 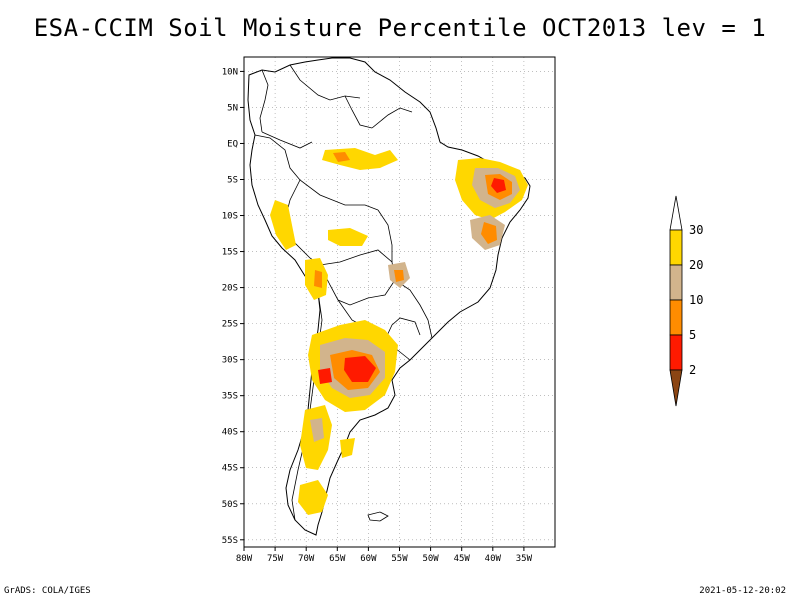 I want to click on legend-label-10: 10, so click(x=696, y=300).